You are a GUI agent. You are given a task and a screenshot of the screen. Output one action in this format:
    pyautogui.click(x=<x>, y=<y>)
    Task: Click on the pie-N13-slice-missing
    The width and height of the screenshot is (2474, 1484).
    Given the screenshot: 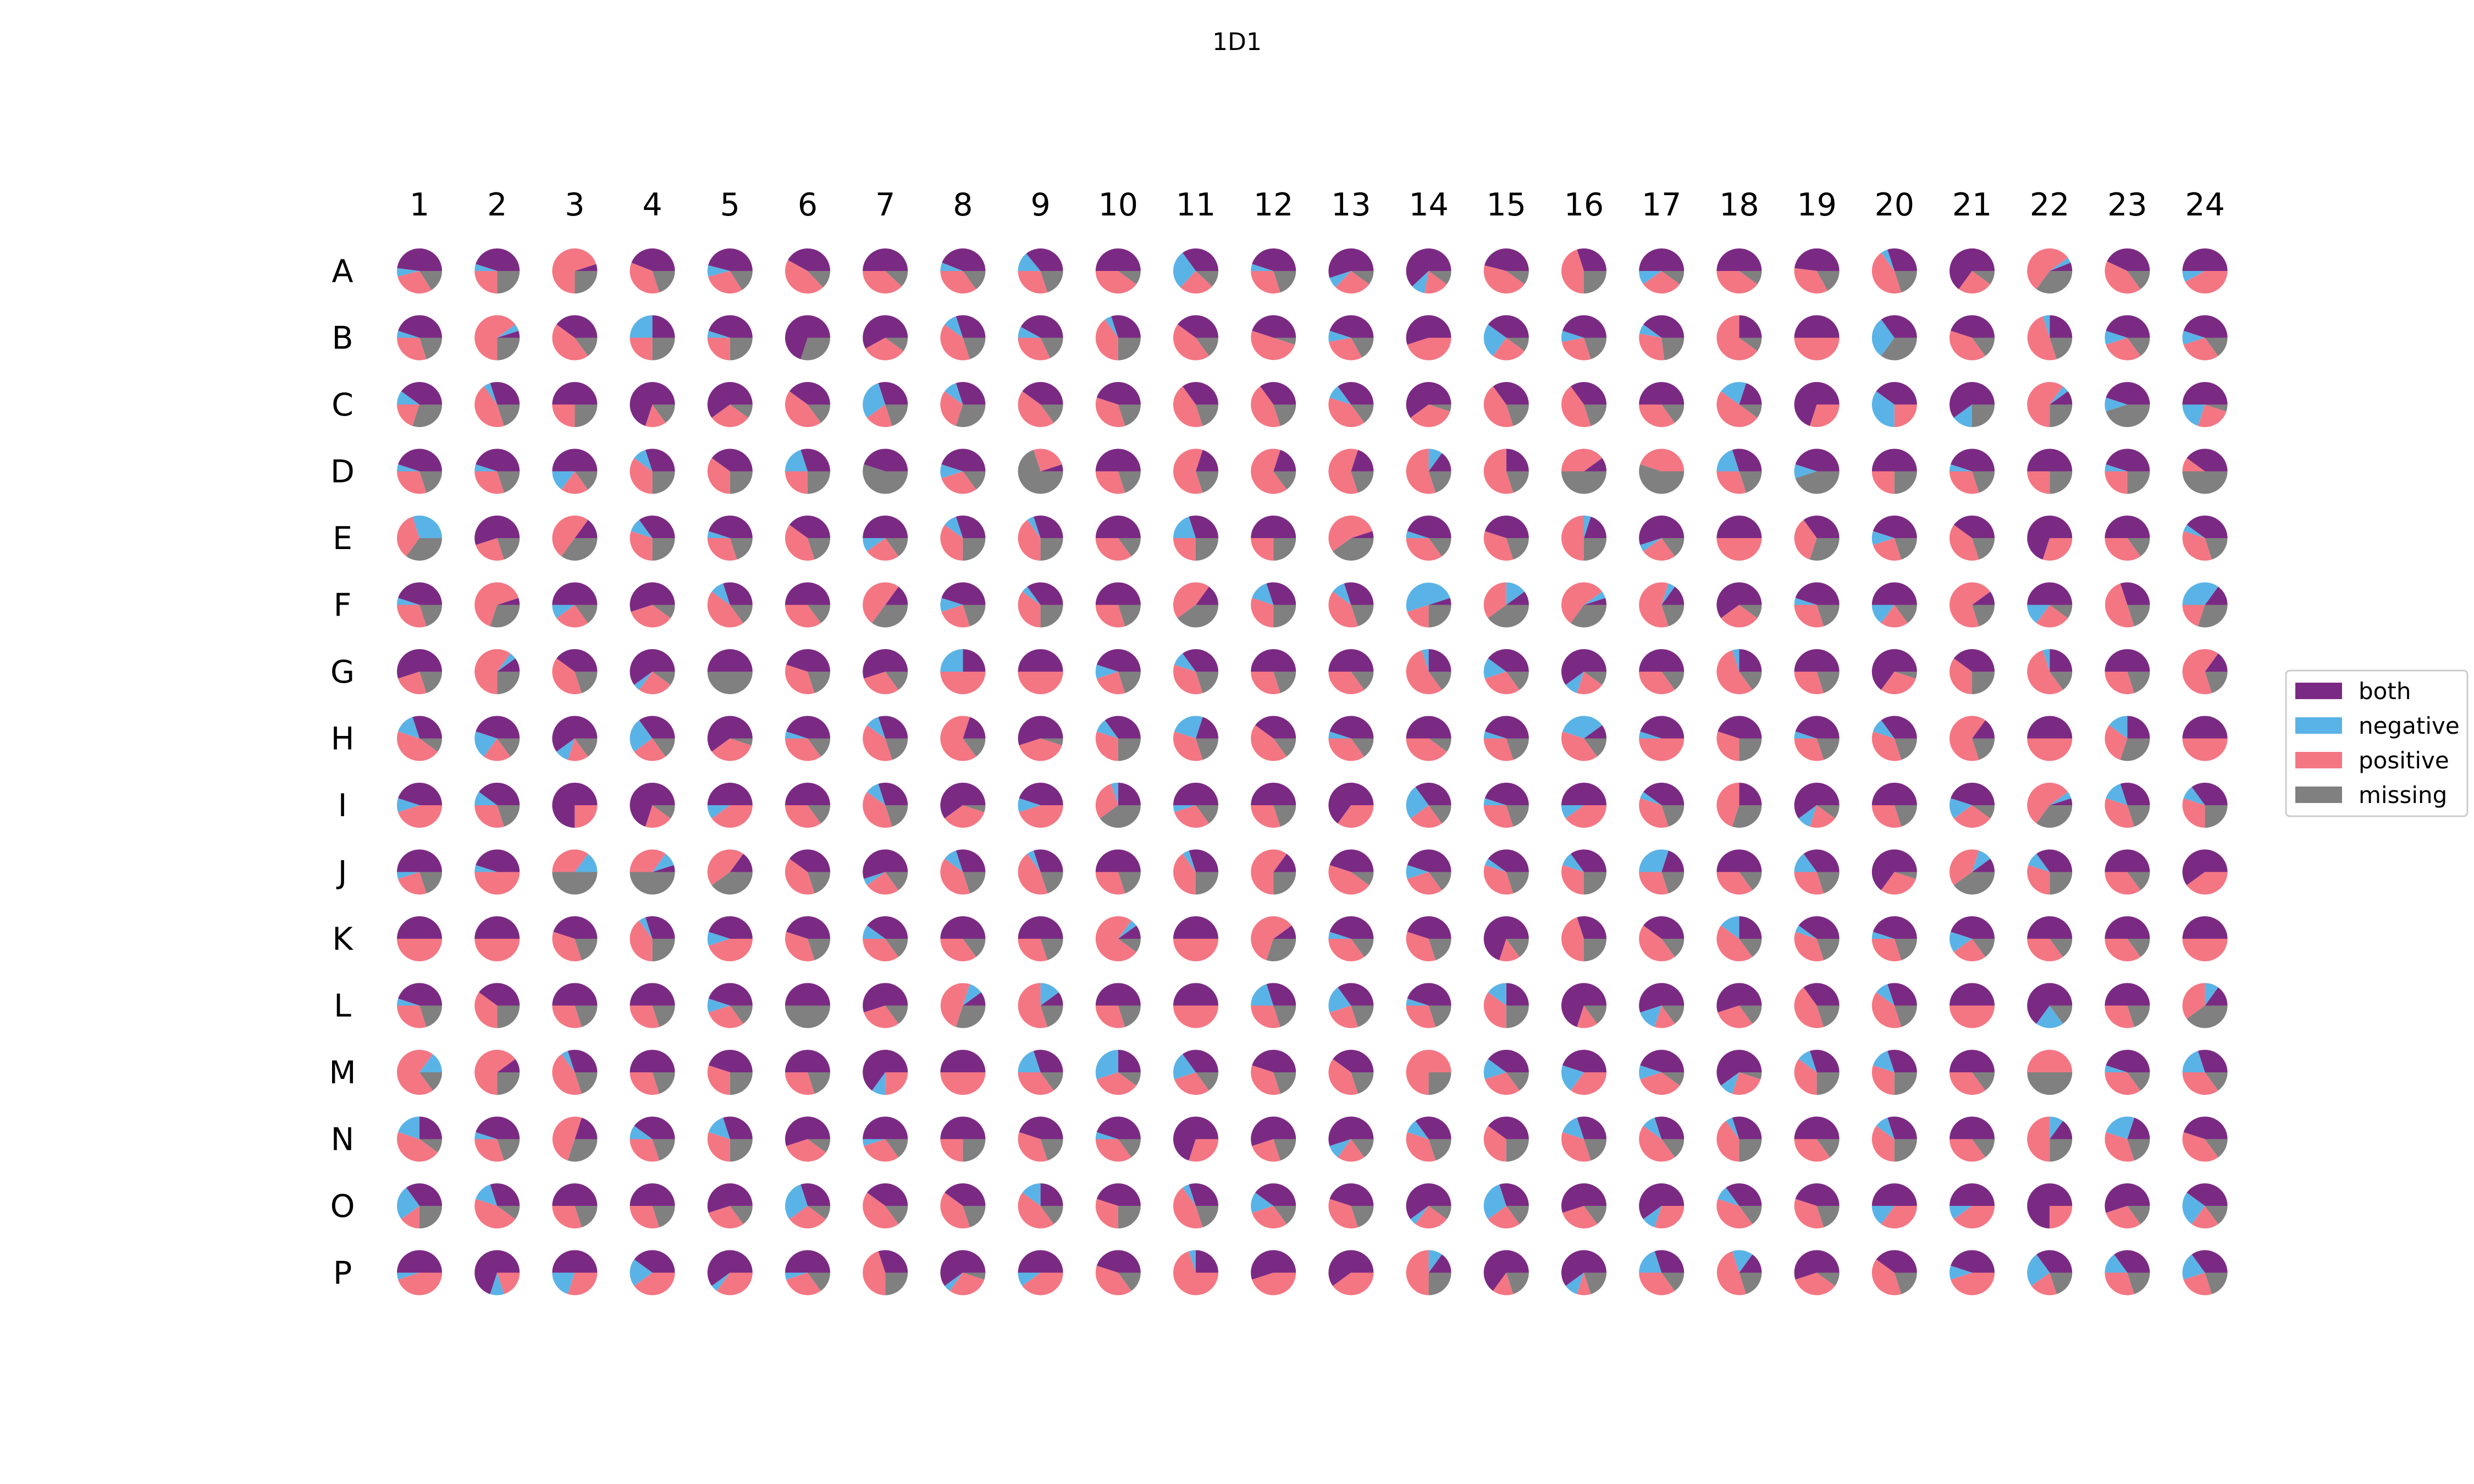 What is the action you would take?
    pyautogui.click(x=1362, y=1148)
    